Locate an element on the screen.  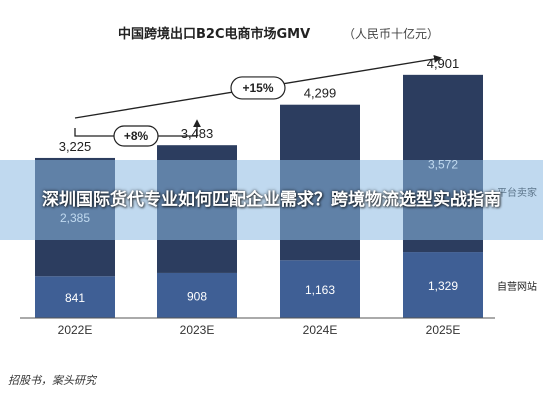
growth-label-15pct: +15% is located at coordinates (257, 88).